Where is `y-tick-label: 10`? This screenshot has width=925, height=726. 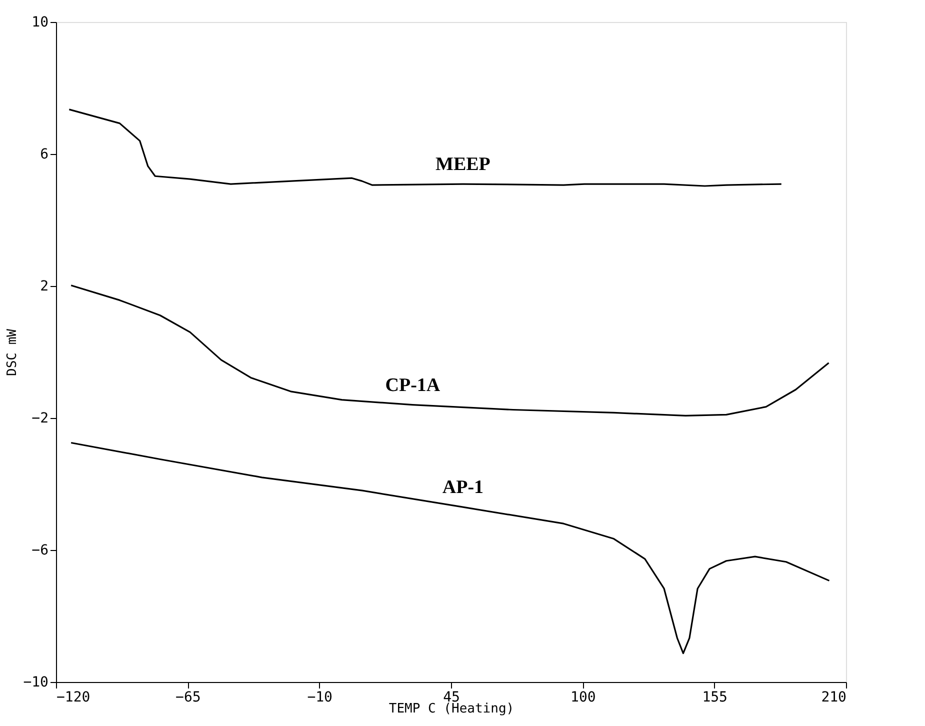
y-tick-label: 10 is located at coordinates (40, 22).